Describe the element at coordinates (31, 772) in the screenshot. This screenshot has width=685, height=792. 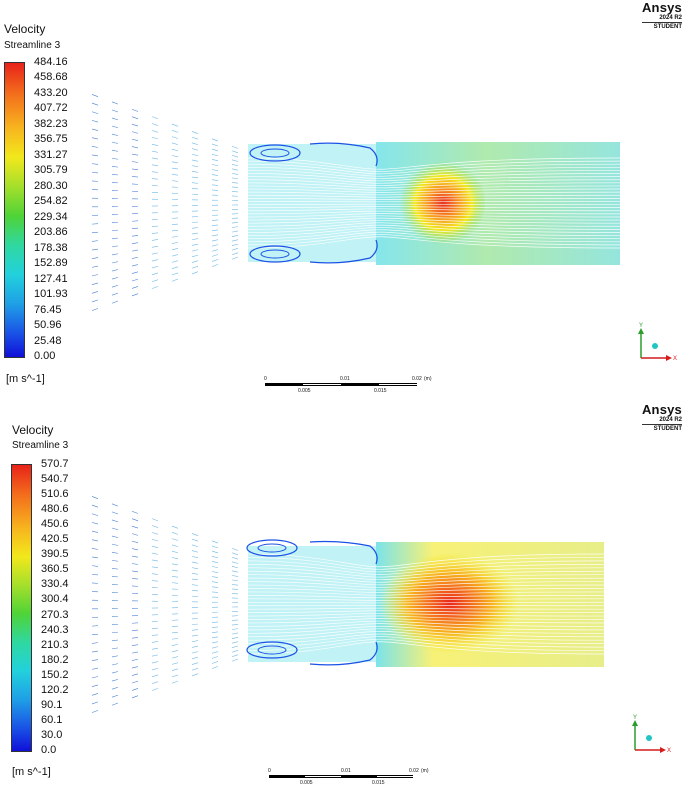
I see `legend-units: [m s^-1]` at that location.